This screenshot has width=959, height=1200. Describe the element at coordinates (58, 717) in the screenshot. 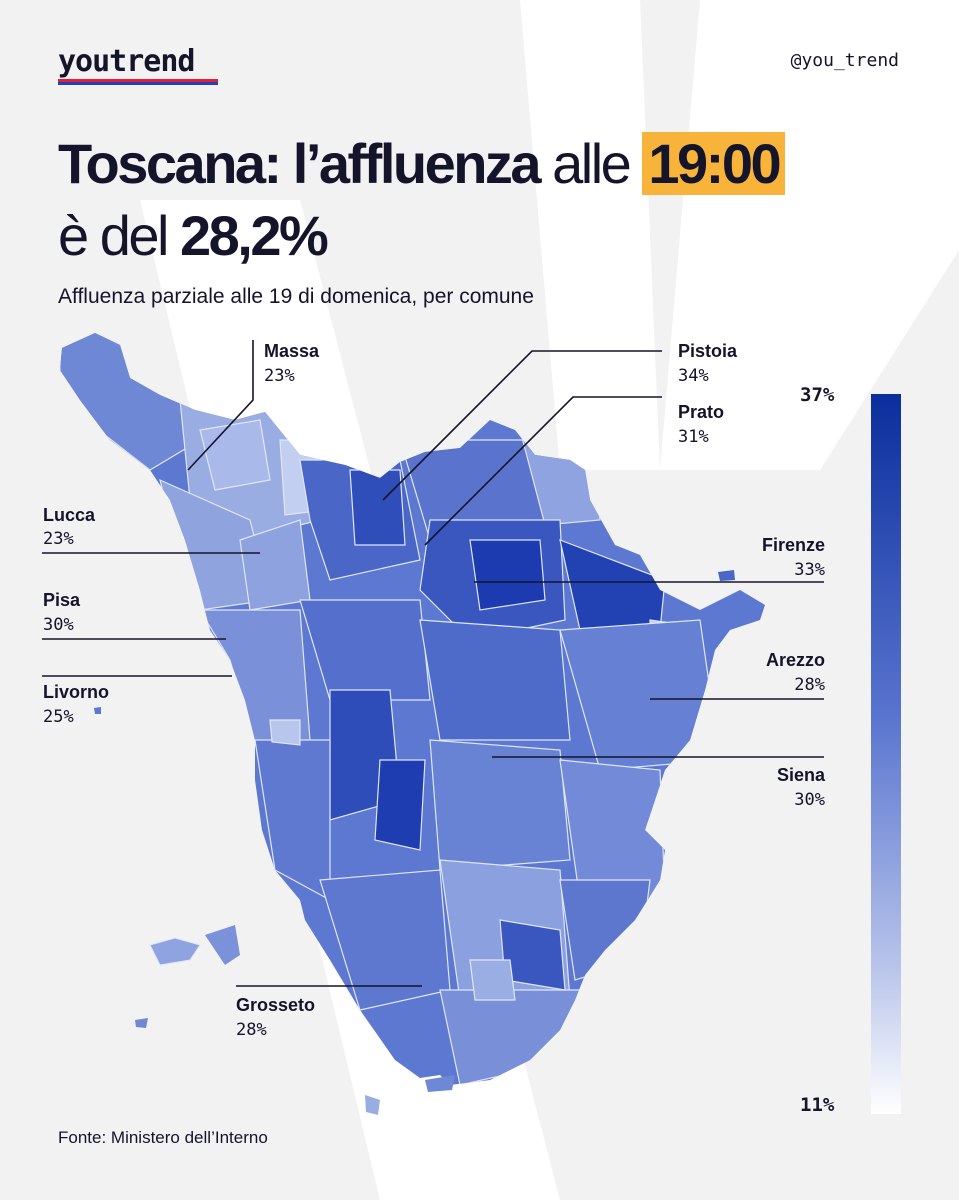

I see `city-value-livorno: 25%` at that location.